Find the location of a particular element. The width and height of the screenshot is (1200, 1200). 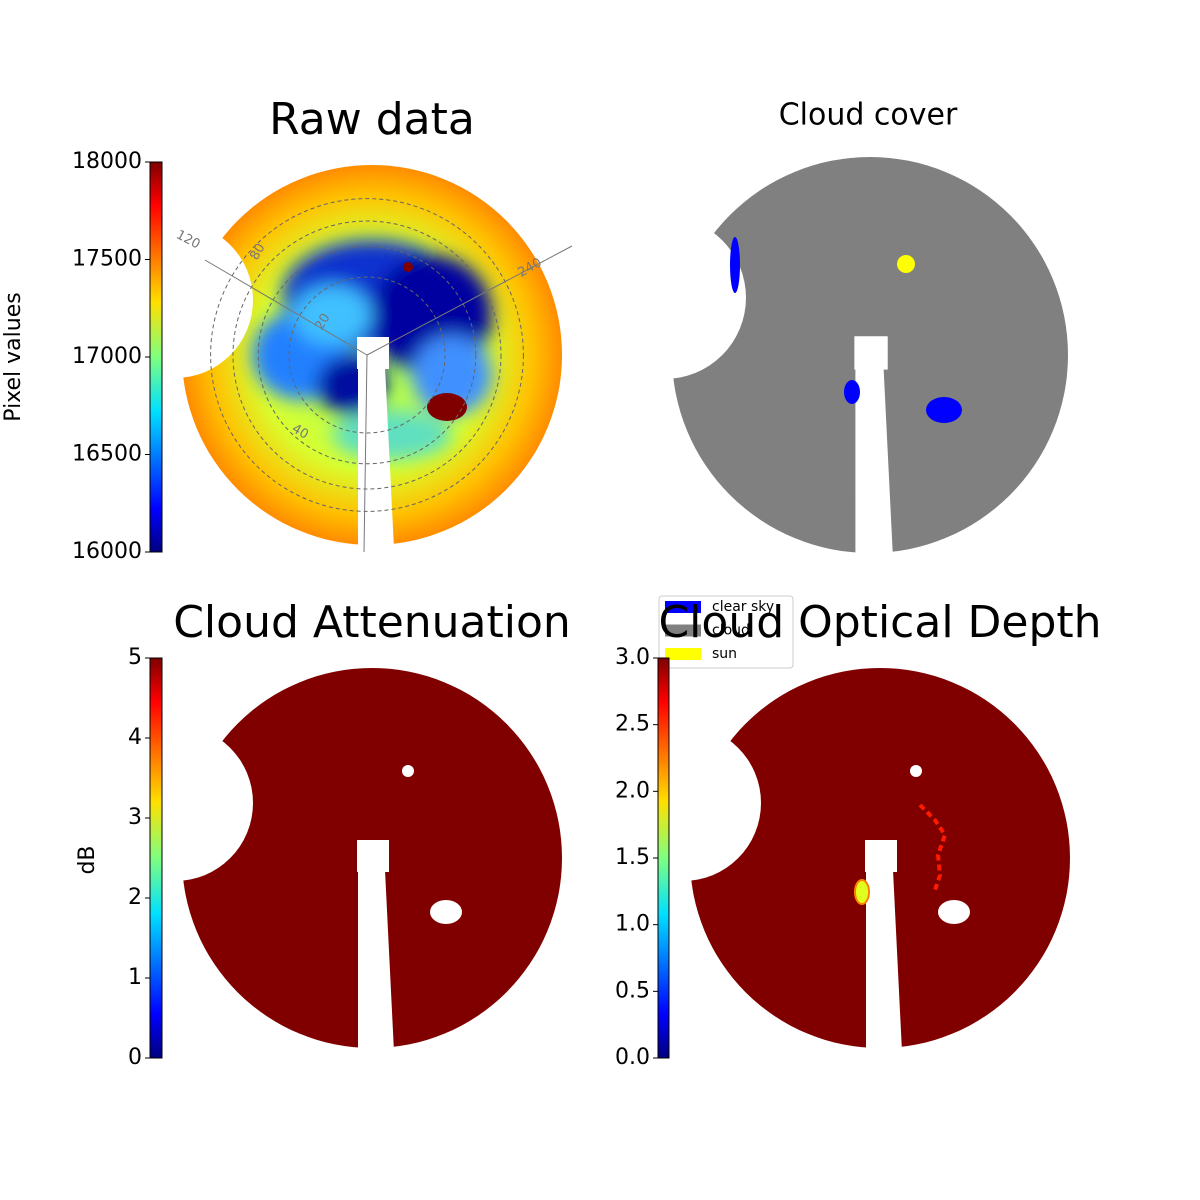

panel-title: Raw data is located at coordinates (372, 119).